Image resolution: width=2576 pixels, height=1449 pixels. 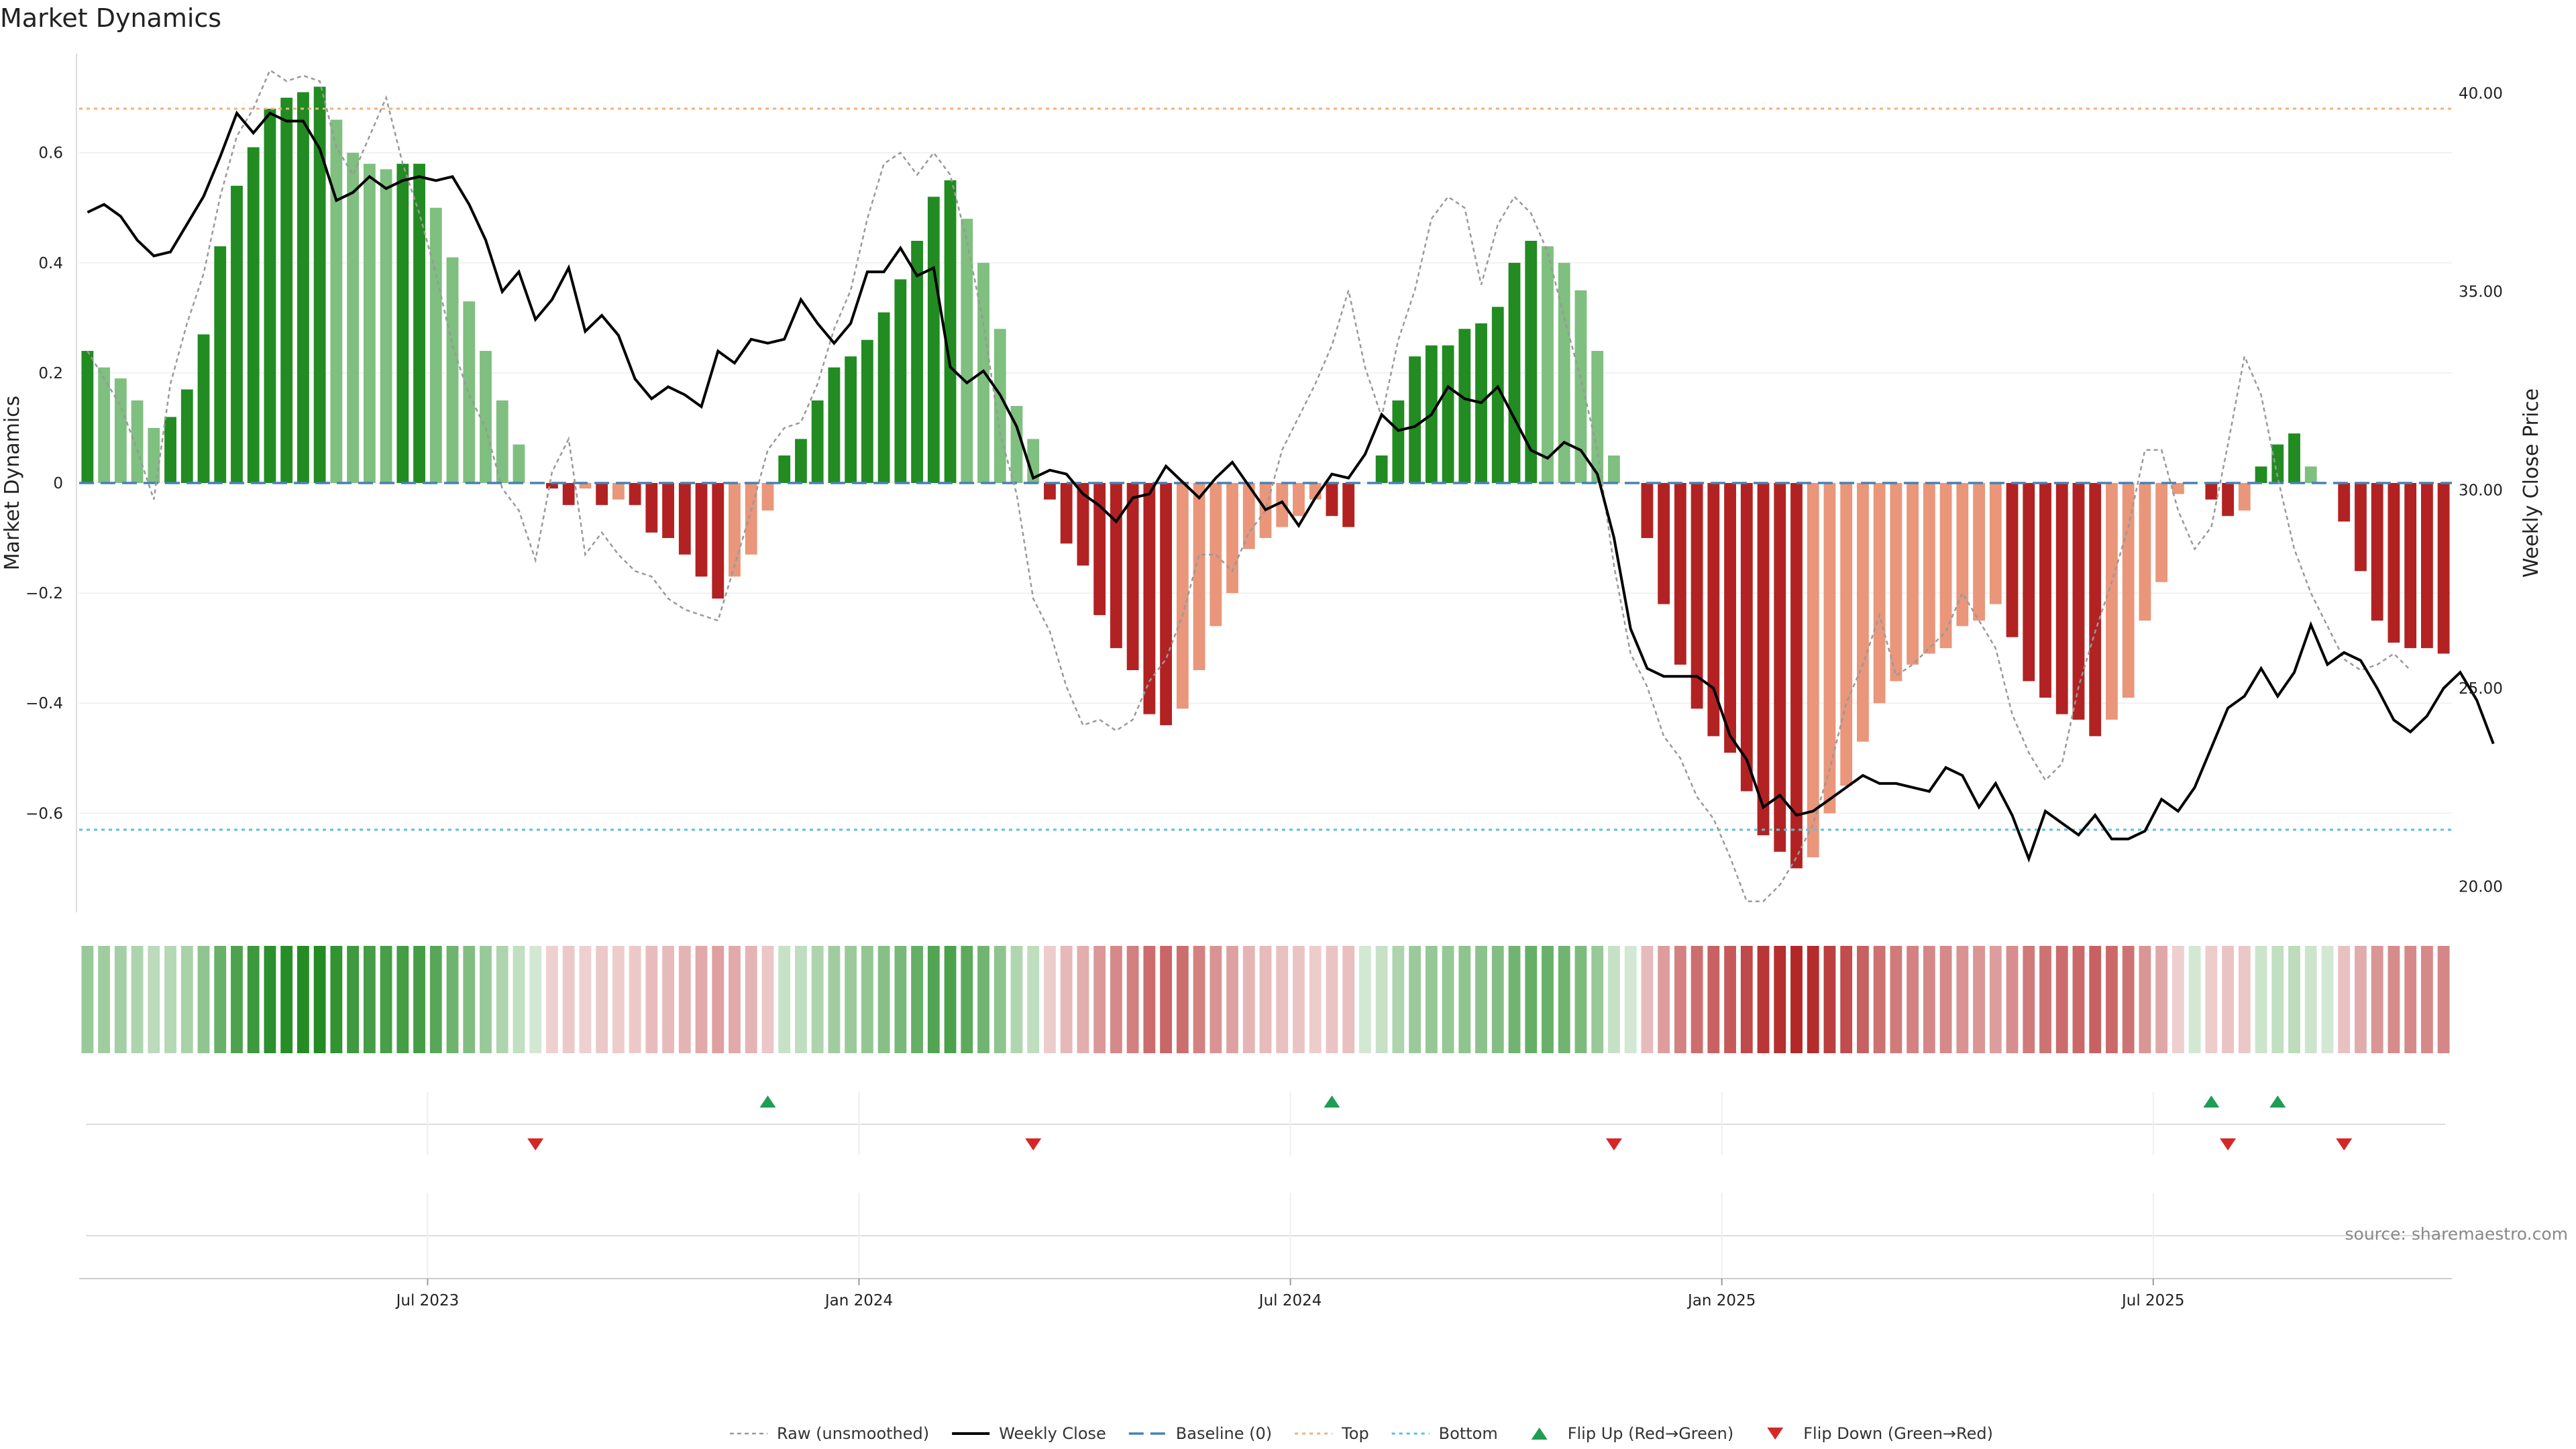 I want to click on y-tick-label: 0.2, so click(x=50, y=373).